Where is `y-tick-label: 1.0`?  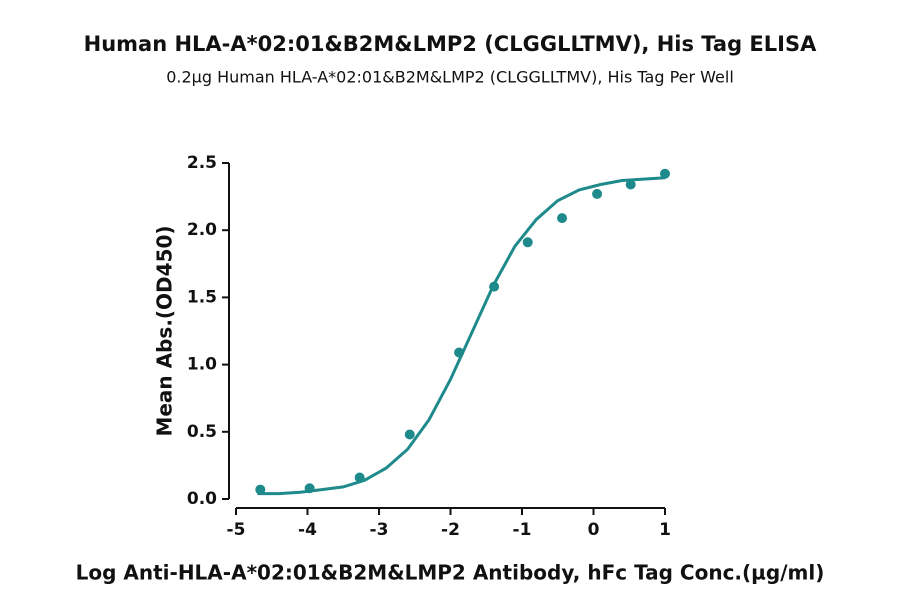
y-tick-label: 1.0 is located at coordinates (202, 365).